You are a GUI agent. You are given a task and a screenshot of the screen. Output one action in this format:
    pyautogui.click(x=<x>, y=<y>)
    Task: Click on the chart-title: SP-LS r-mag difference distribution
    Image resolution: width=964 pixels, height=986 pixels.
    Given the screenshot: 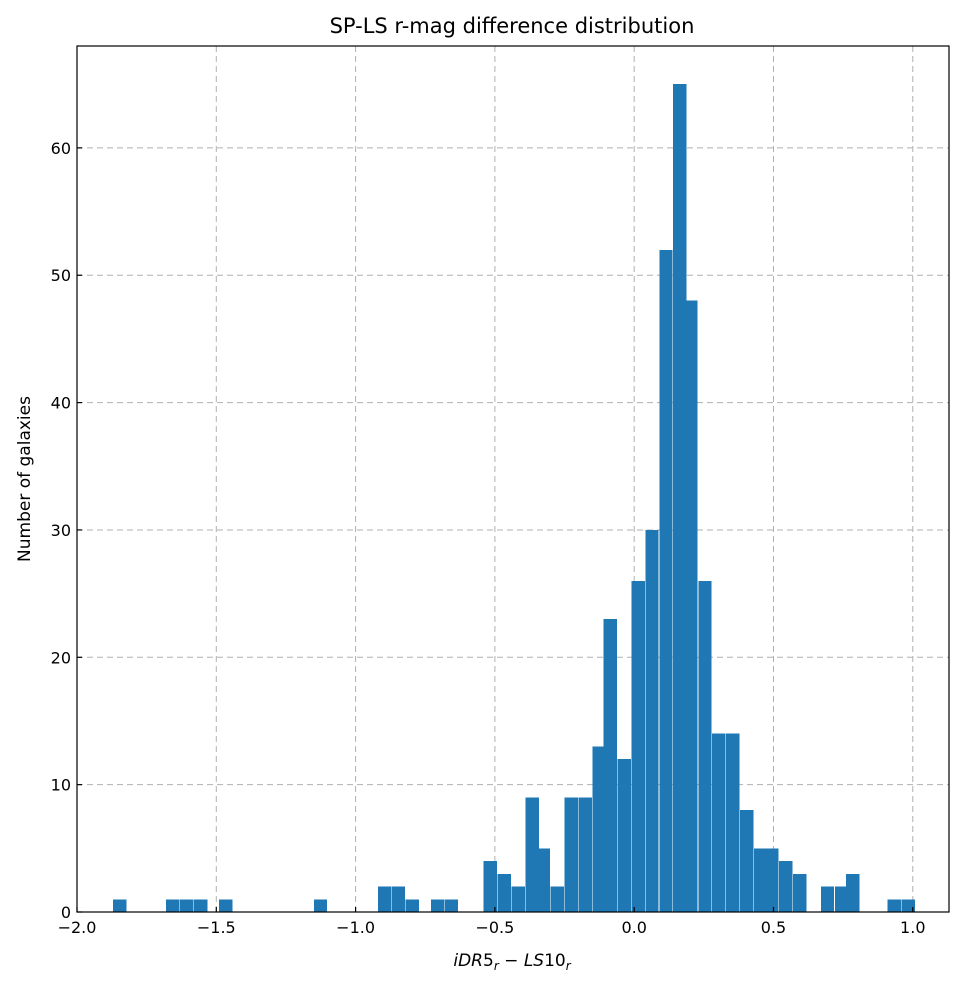 What is the action you would take?
    pyautogui.click(x=512, y=26)
    